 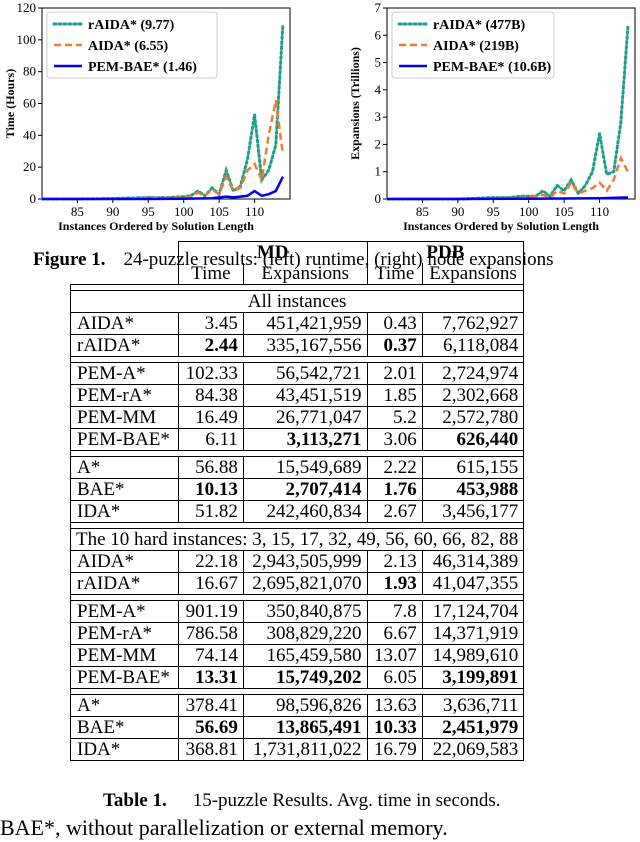 What do you see at coordinates (210, 727) in the screenshot?
I see `value-cell: 56.69` at bounding box center [210, 727].